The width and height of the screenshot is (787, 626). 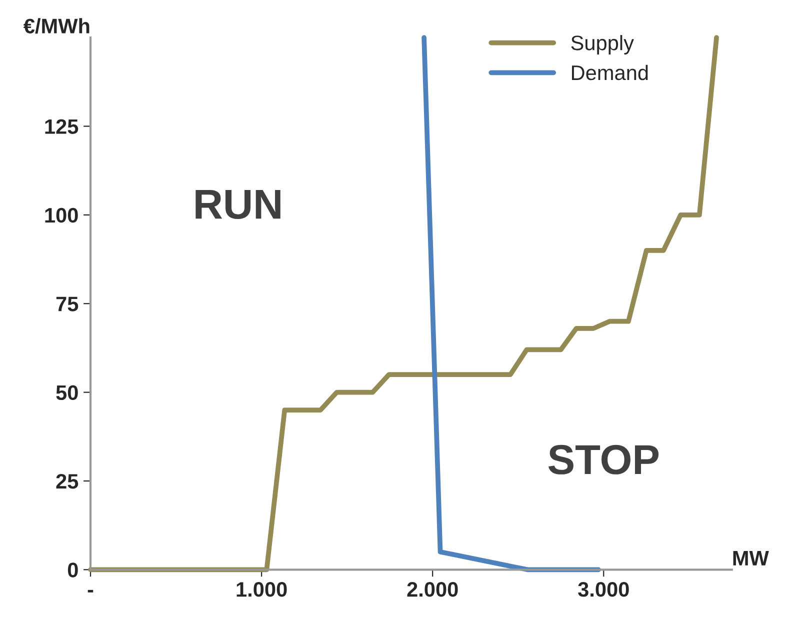 I want to click on legend-label: Supply, so click(x=602, y=44).